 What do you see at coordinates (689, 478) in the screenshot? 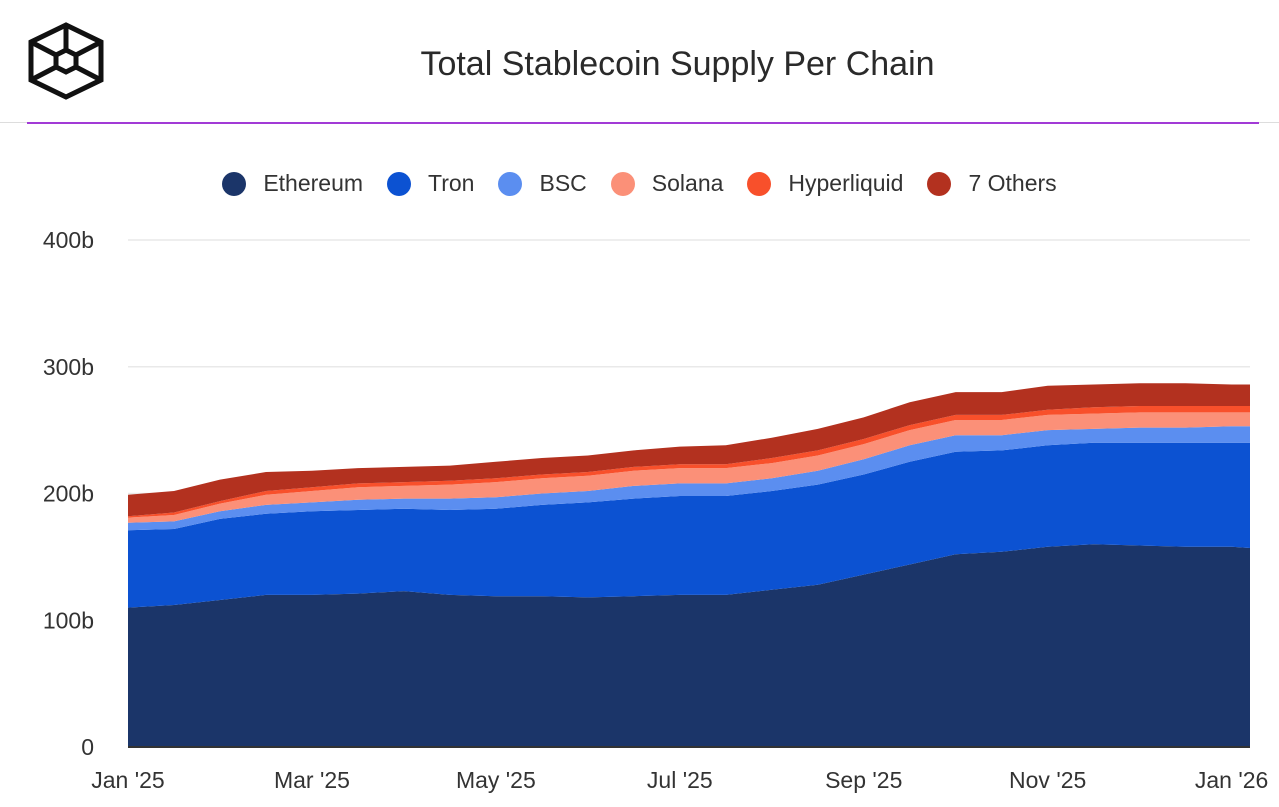
I see `area-bsc` at bounding box center [689, 478].